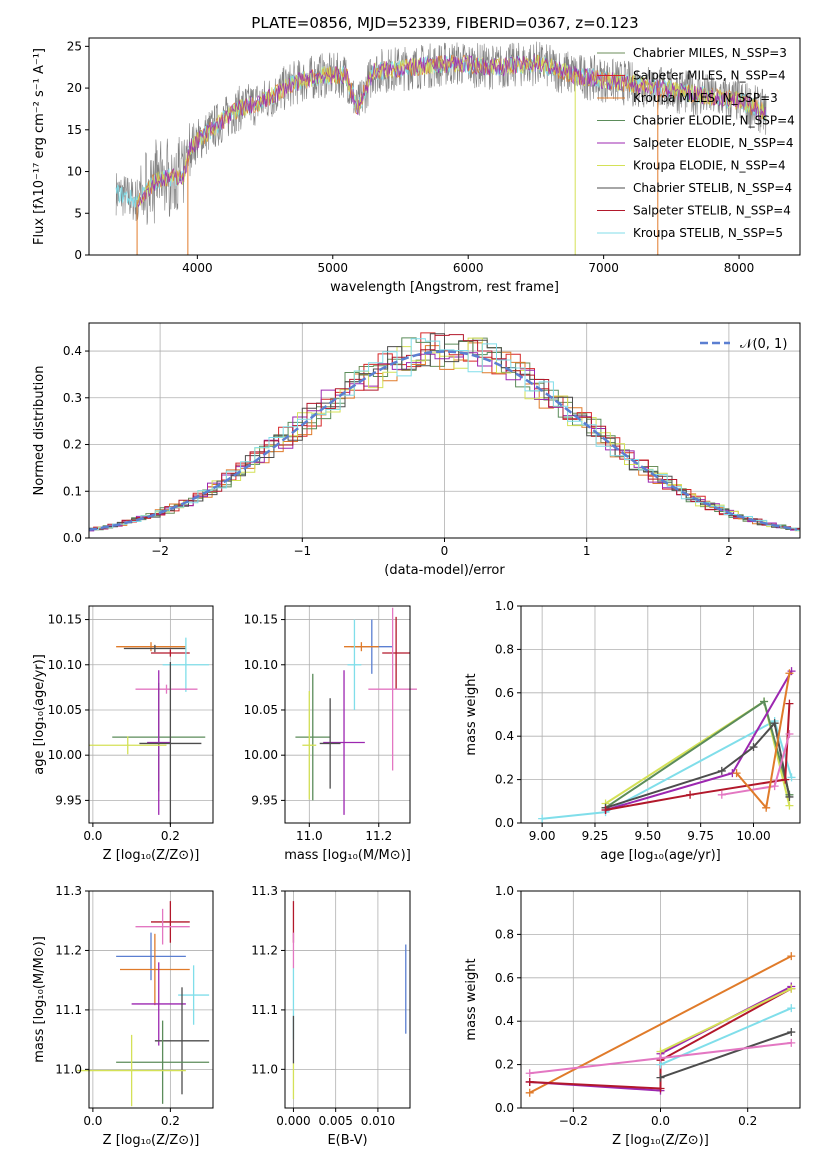 This screenshot has height=1170, width=819. I want to click on y-tick-label: 11.0, so click(68, 1069).